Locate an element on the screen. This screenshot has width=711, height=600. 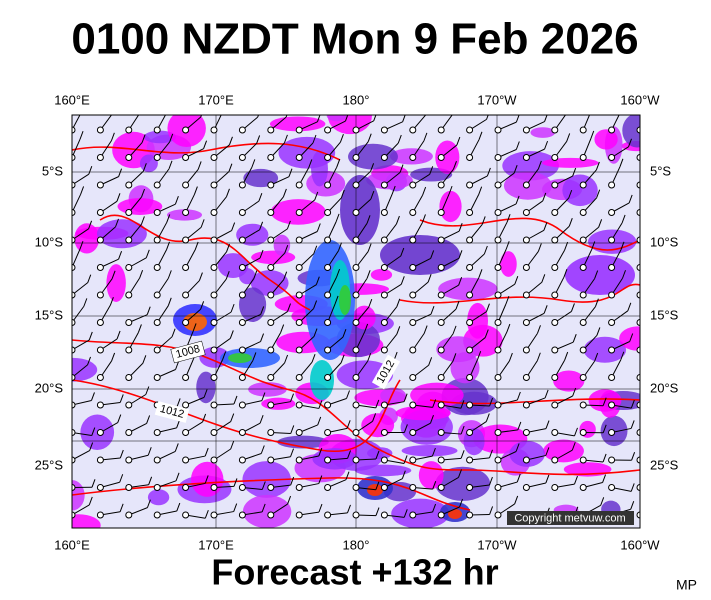
lat-label: 15°S is located at coordinates (49, 314).